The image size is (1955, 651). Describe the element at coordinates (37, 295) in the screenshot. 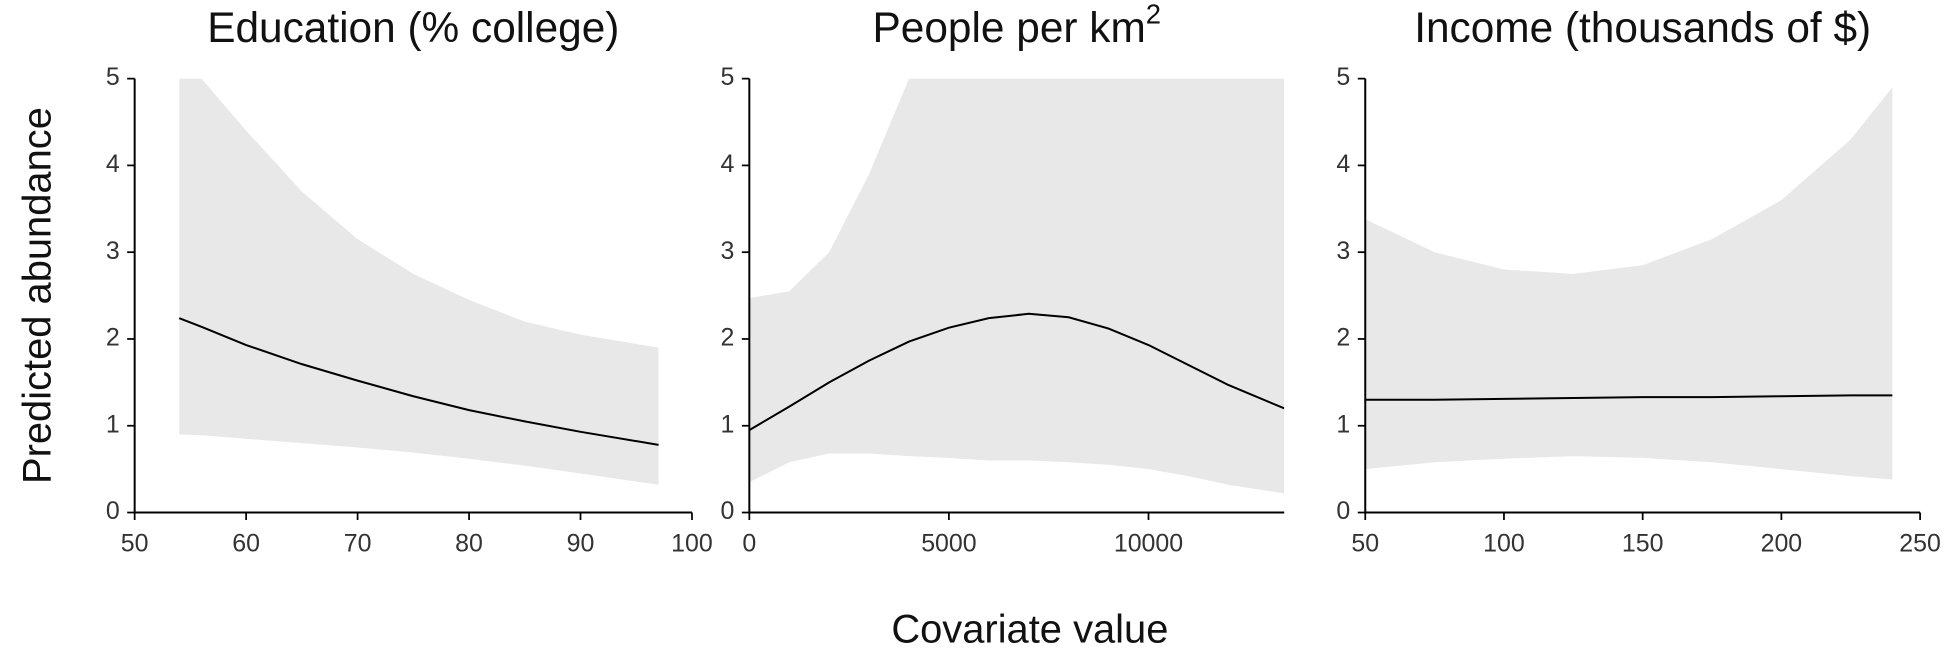

I see `y-axis-label: Predicted abundance` at that location.